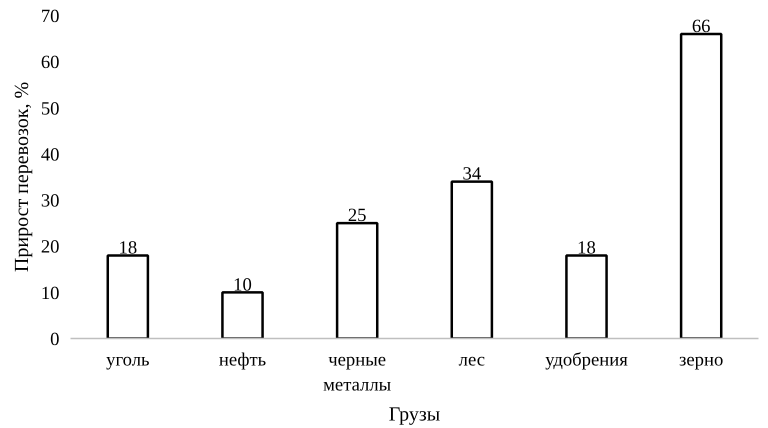  What do you see at coordinates (701, 26) in the screenshot?
I see `data-label: 66` at bounding box center [701, 26].